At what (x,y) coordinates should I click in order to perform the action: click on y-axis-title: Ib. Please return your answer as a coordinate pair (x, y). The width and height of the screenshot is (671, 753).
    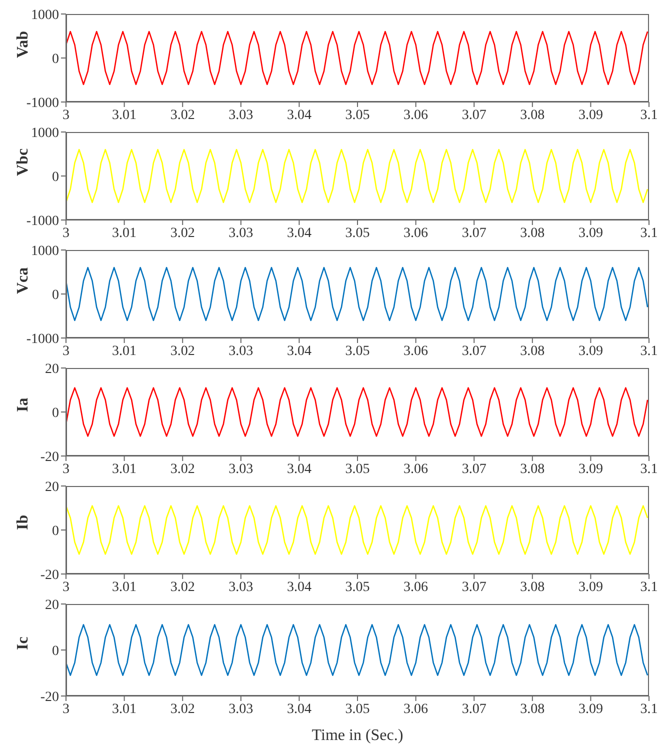
    Looking at the image, I should click on (23, 522).